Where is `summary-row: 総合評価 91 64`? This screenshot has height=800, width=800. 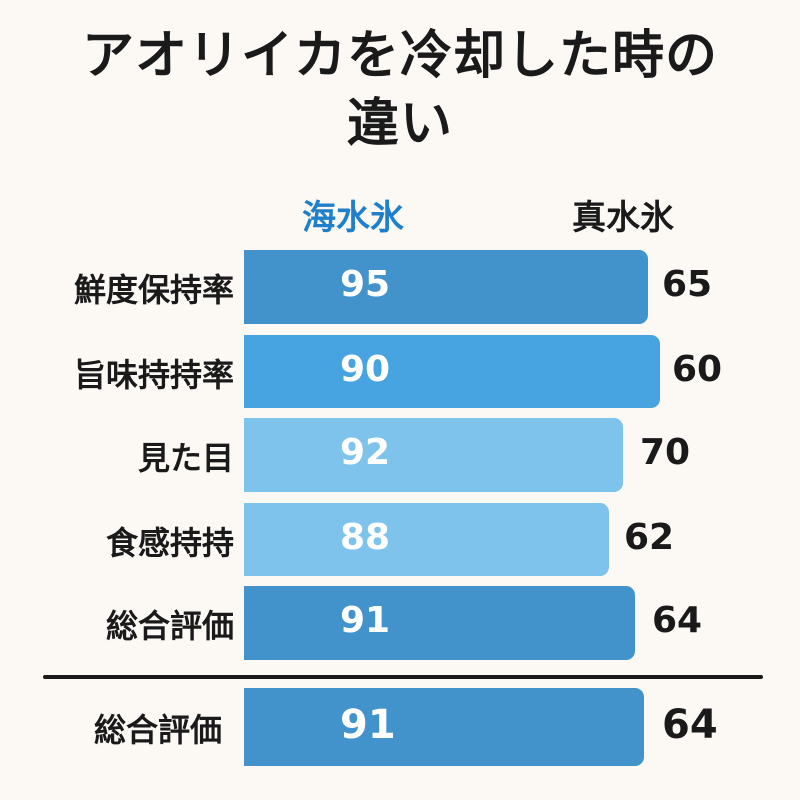 summary-row: 総合評価 91 64 is located at coordinates (400, 727).